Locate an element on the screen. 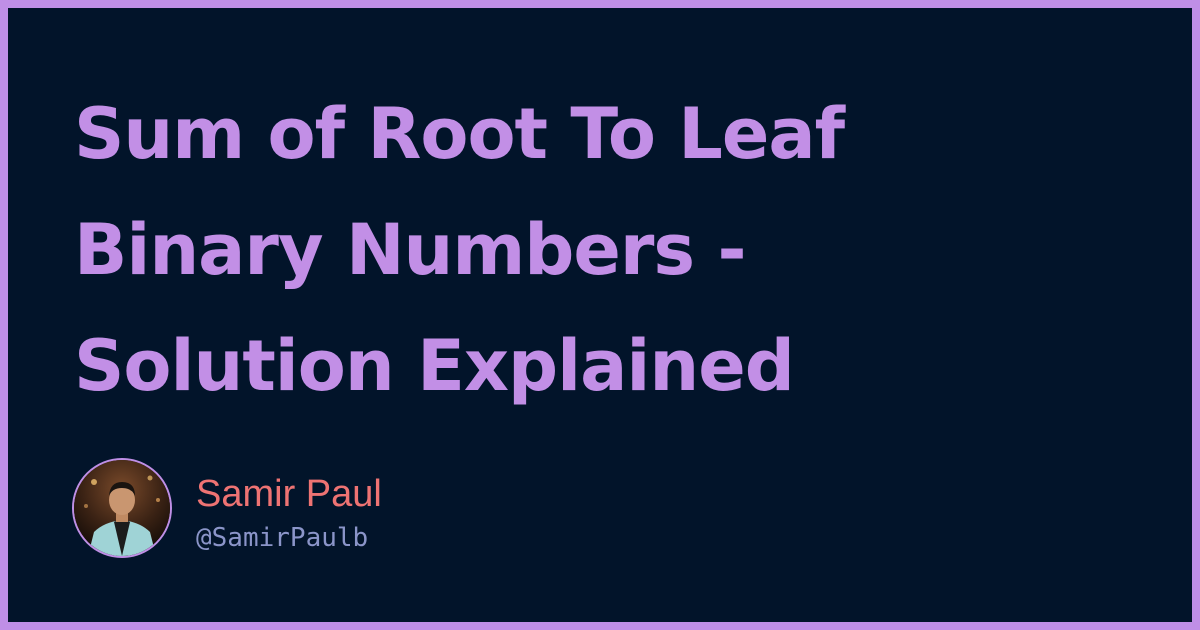 The height and width of the screenshot is (630, 1200). avatar is located at coordinates (122, 508).